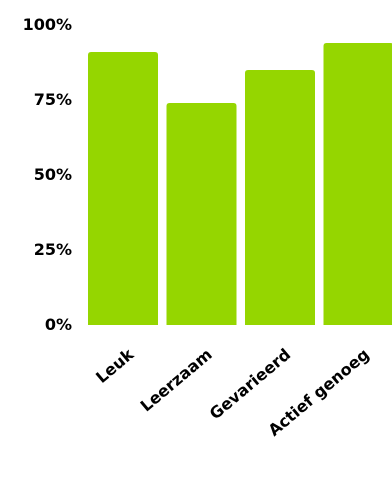 The width and height of the screenshot is (392, 477). Describe the element at coordinates (201, 214) in the screenshot. I see `bar-leerzaam` at that location.